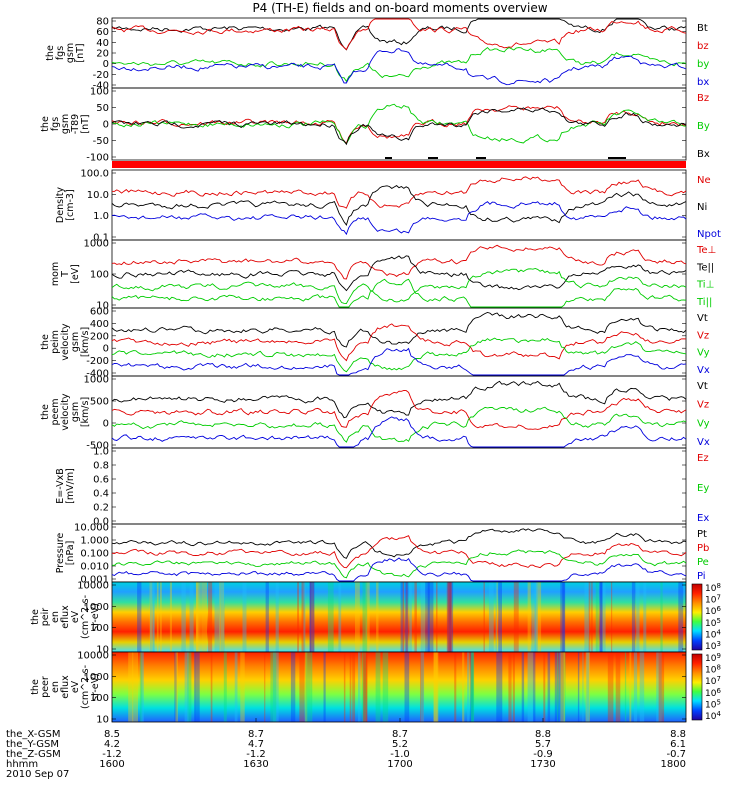  Describe the element at coordinates (542, 764) in the screenshot. I see `x-tick-label: 1730` at that location.